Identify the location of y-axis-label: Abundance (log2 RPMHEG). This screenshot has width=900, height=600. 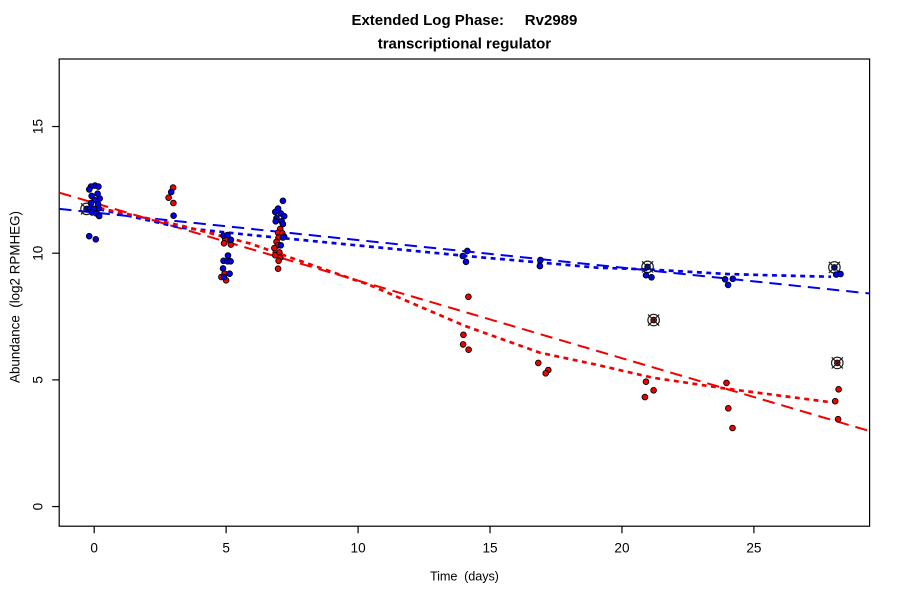
(15, 297).